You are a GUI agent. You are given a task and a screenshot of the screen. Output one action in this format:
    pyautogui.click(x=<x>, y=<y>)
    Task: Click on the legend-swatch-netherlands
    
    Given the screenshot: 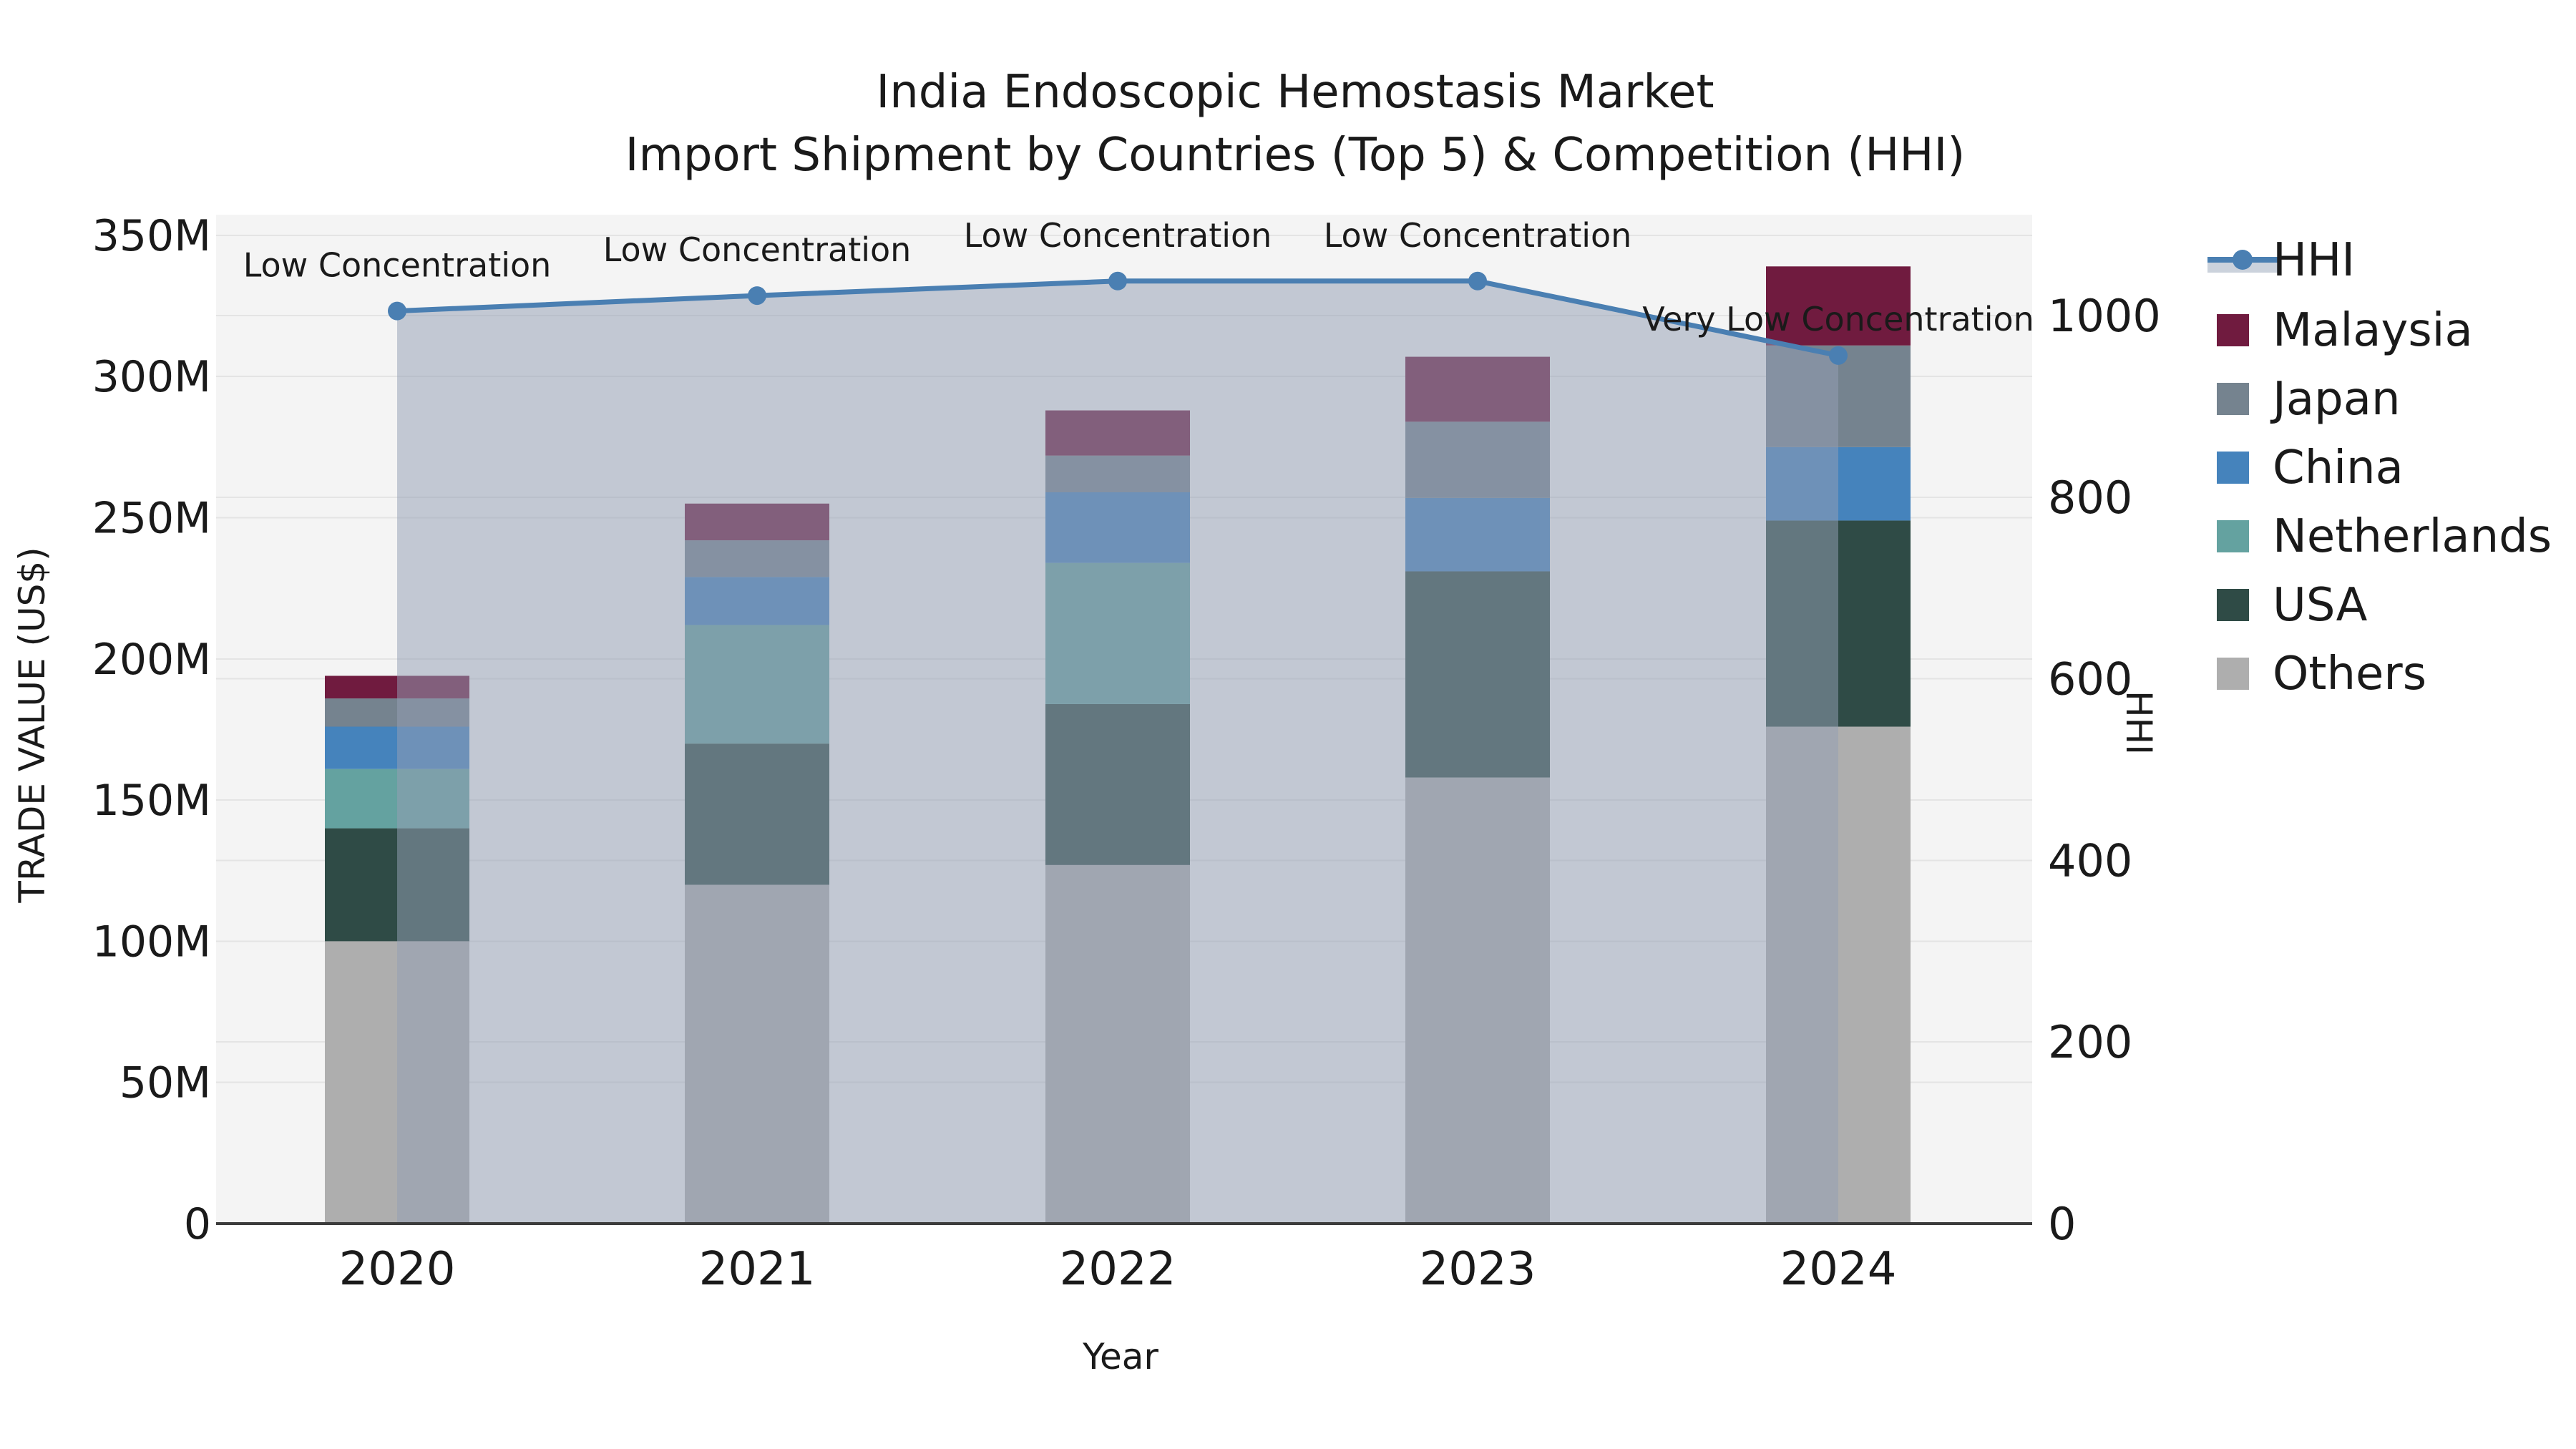 What is the action you would take?
    pyautogui.click(x=2233, y=536)
    